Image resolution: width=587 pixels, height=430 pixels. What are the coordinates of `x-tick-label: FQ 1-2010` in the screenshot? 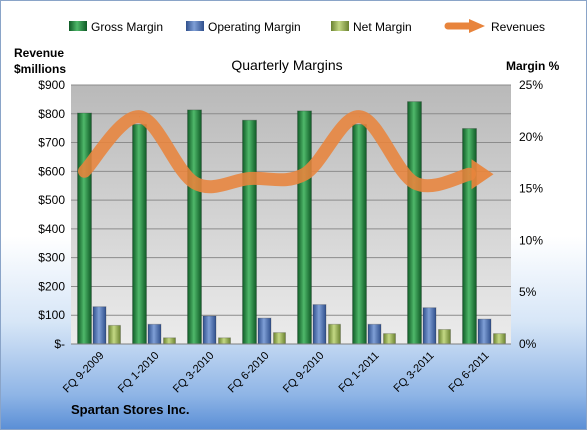 It's located at (139, 373).